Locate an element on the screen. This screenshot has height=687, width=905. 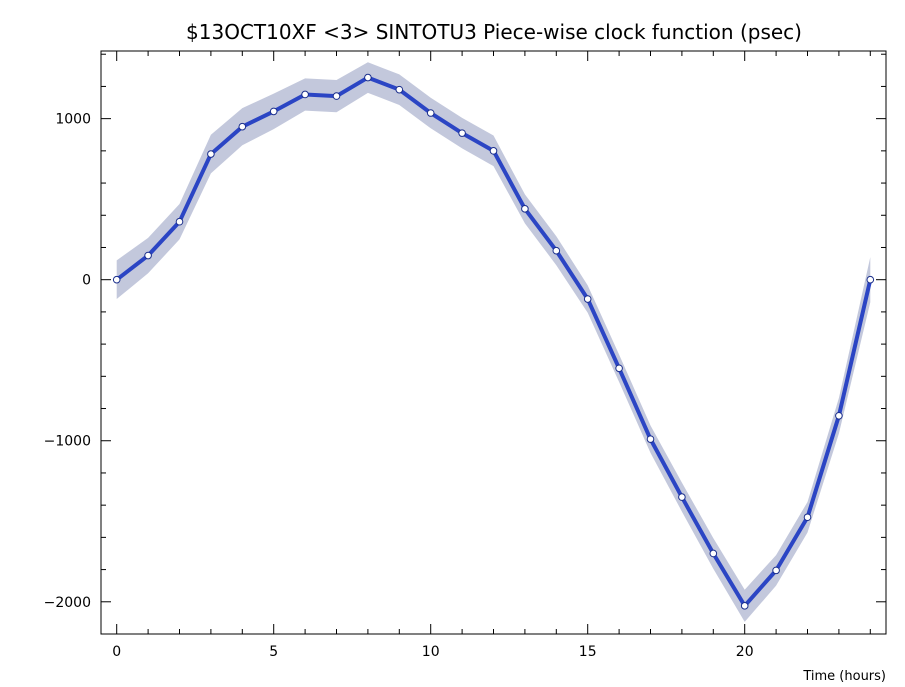
x-tick-label: 0 is located at coordinates (116, 652).